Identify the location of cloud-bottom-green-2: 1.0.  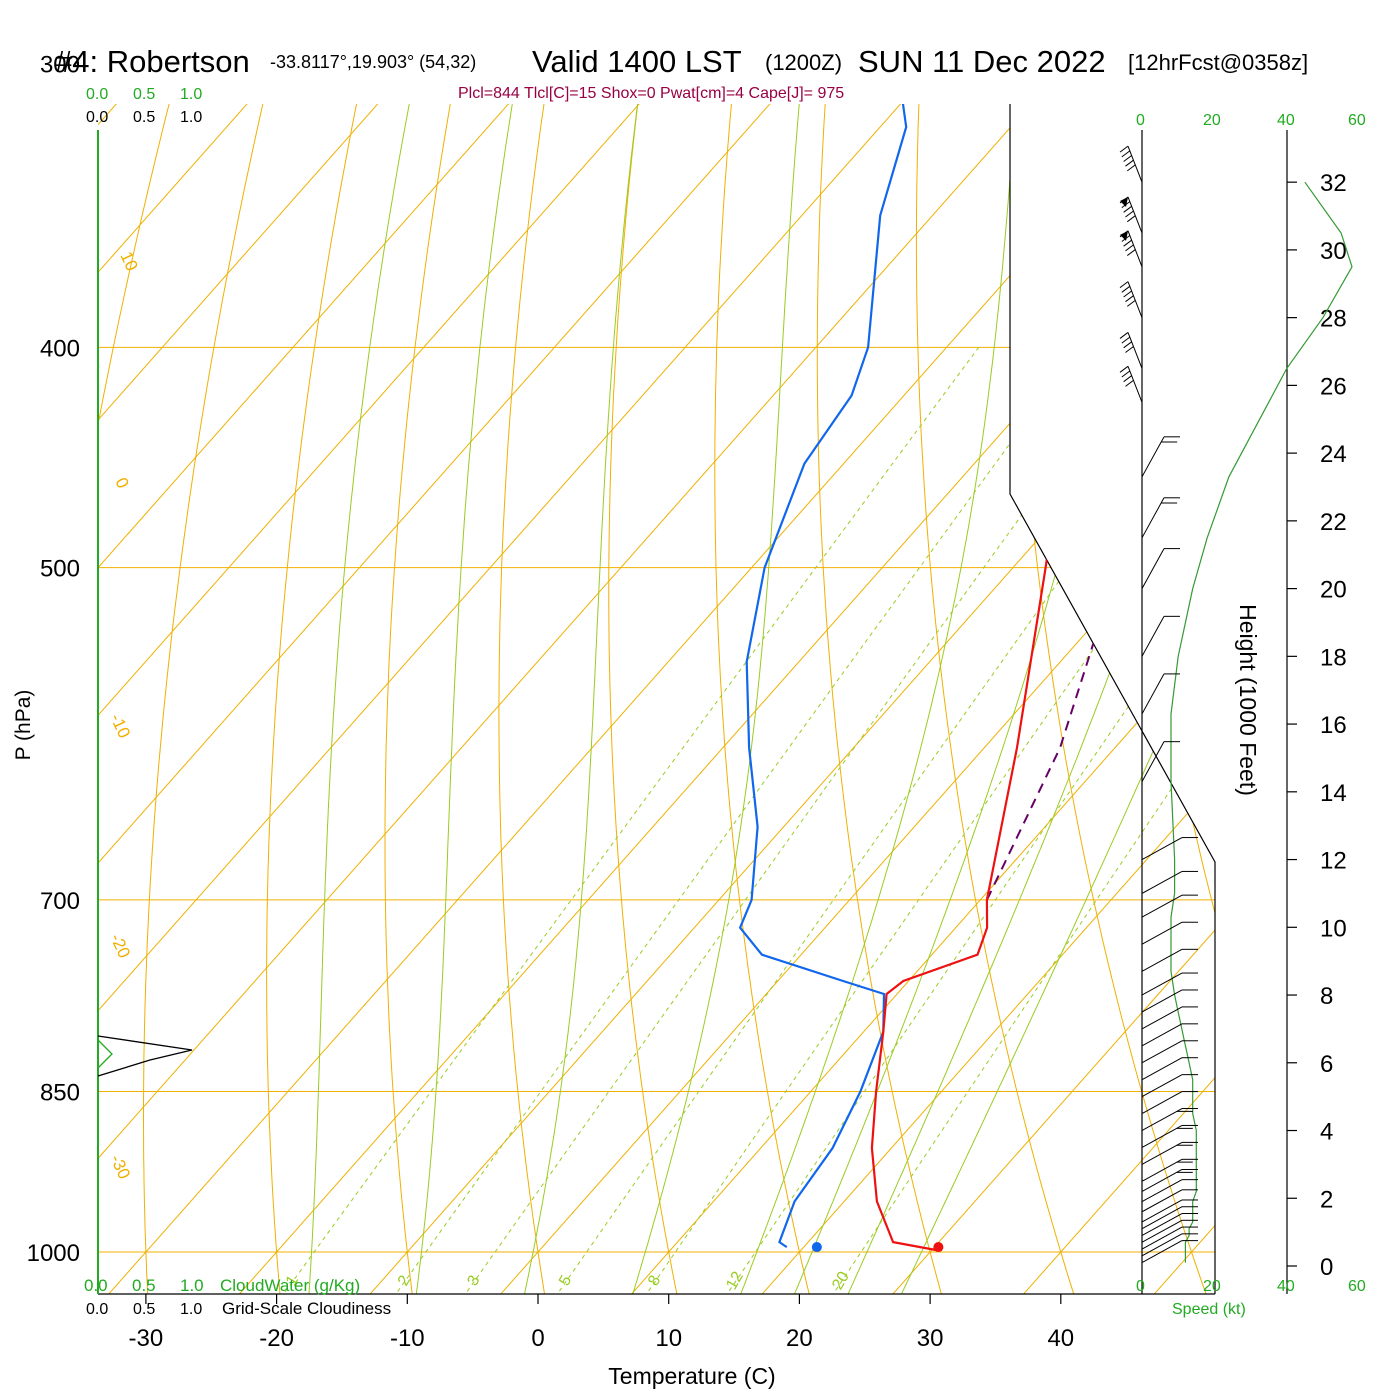
(192, 1285).